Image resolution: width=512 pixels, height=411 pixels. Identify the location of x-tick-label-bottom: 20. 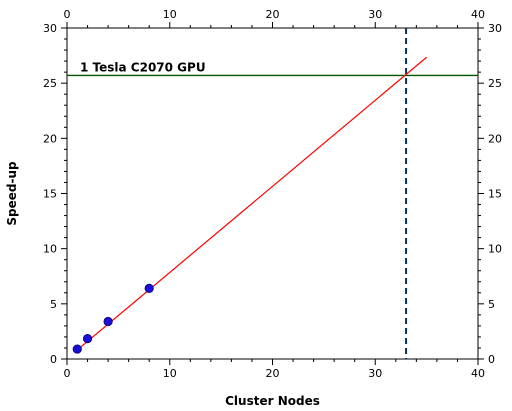
(273, 373).